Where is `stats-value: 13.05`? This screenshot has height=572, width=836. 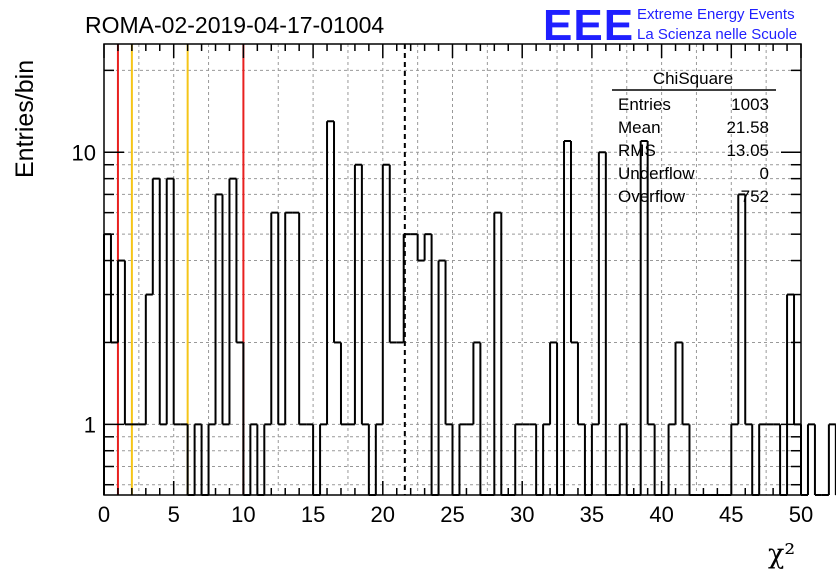
stats-value: 13.05 is located at coordinates (747, 150).